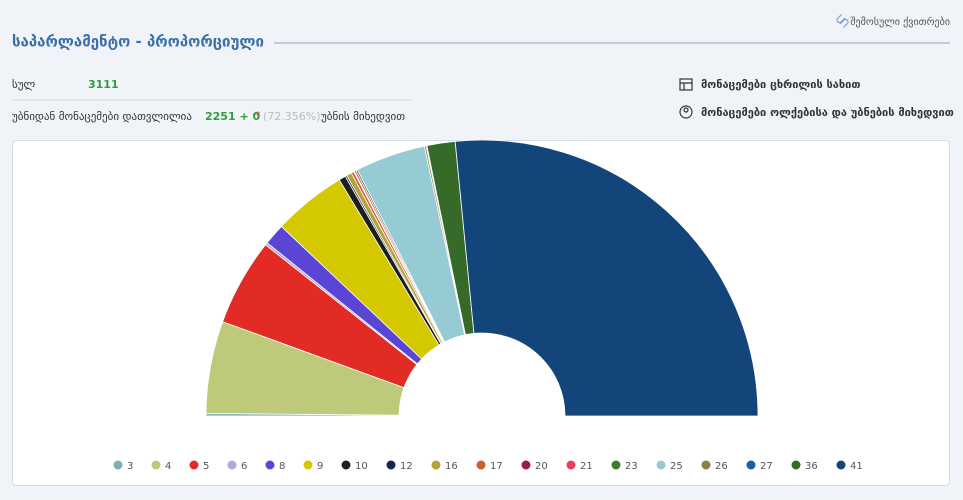 The width and height of the screenshot is (963, 500). I want to click on link-icon, so click(842, 21).